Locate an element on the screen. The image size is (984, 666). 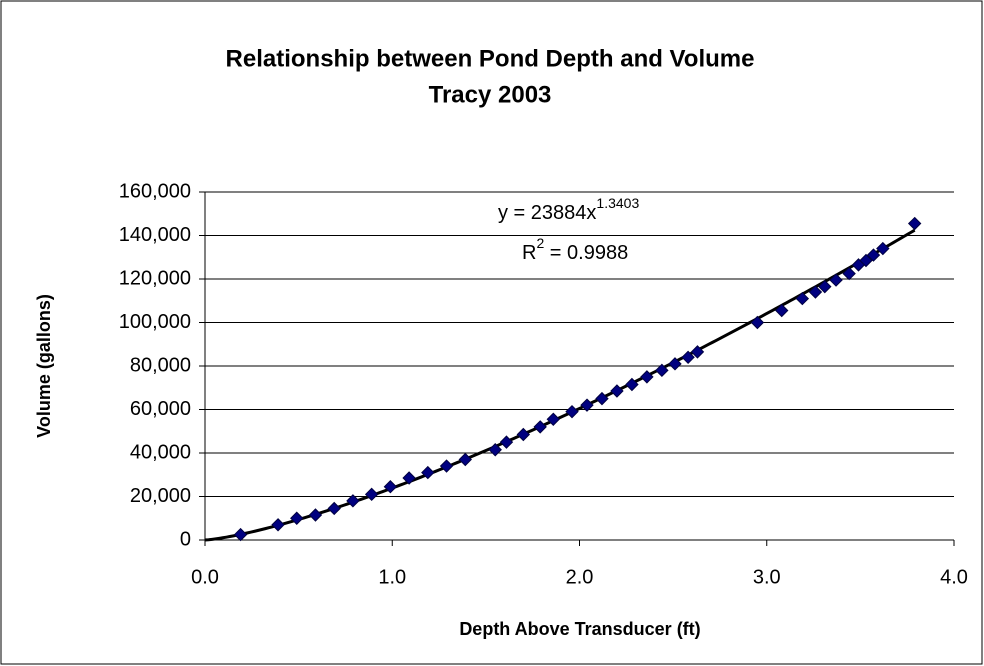
x-tick-label: 3.0 is located at coordinates (767, 577).